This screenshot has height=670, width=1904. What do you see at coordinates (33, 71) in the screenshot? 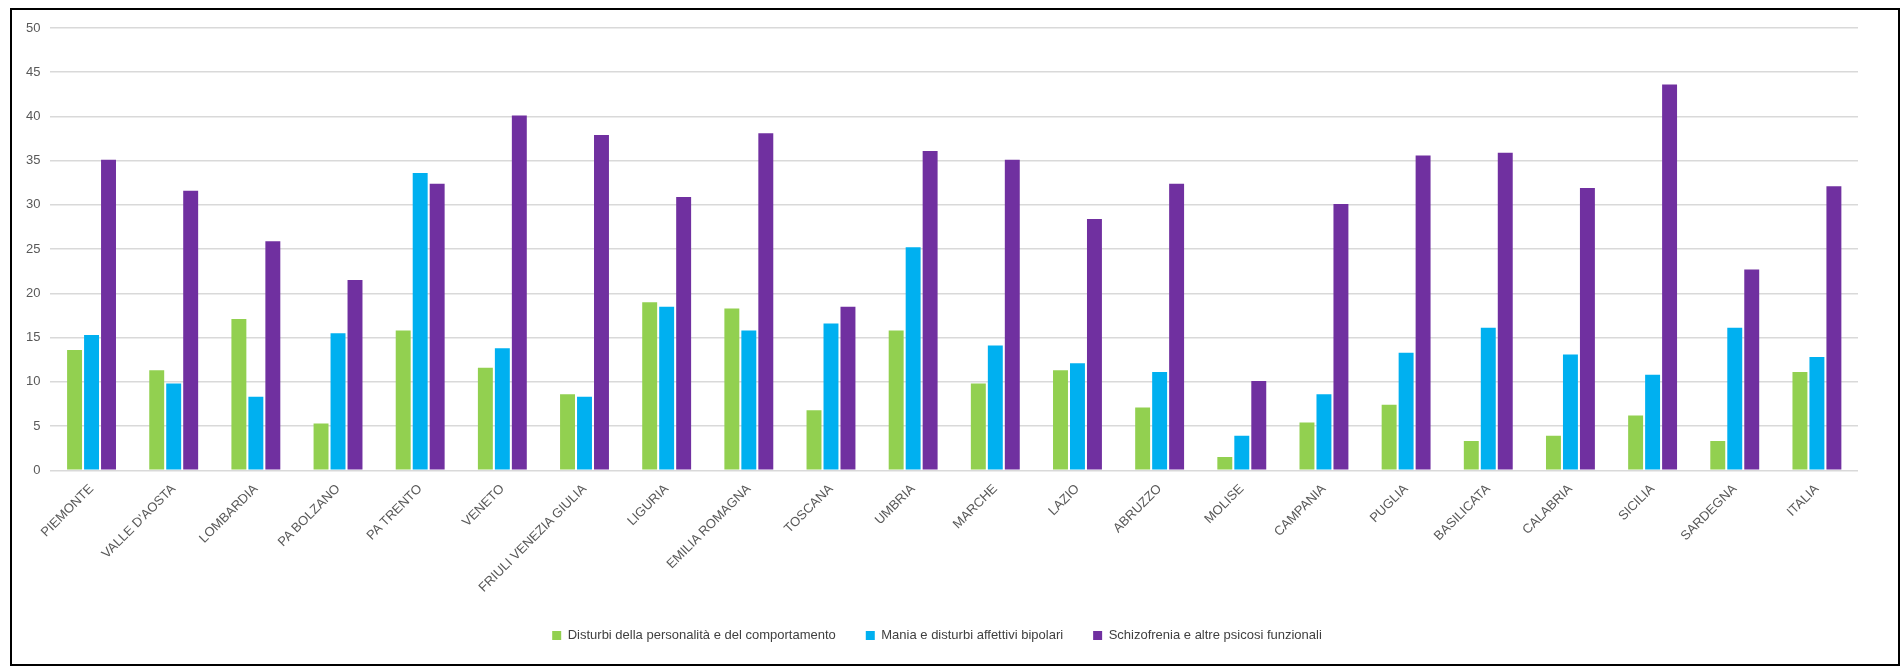
I see `y-tick-label: 45` at bounding box center [33, 71].